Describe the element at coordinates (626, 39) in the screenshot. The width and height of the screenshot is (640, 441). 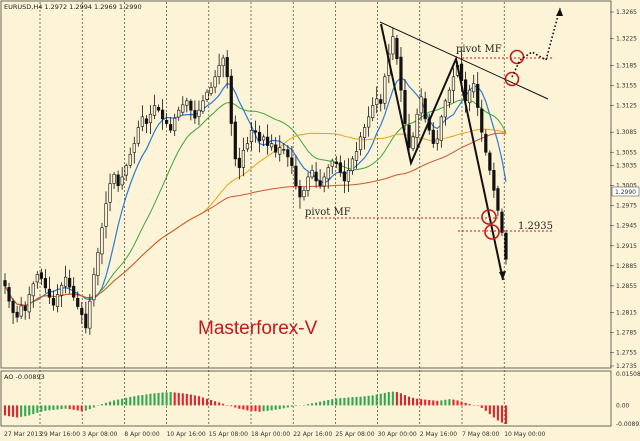
I see `y-tick-label: 1.3225` at that location.